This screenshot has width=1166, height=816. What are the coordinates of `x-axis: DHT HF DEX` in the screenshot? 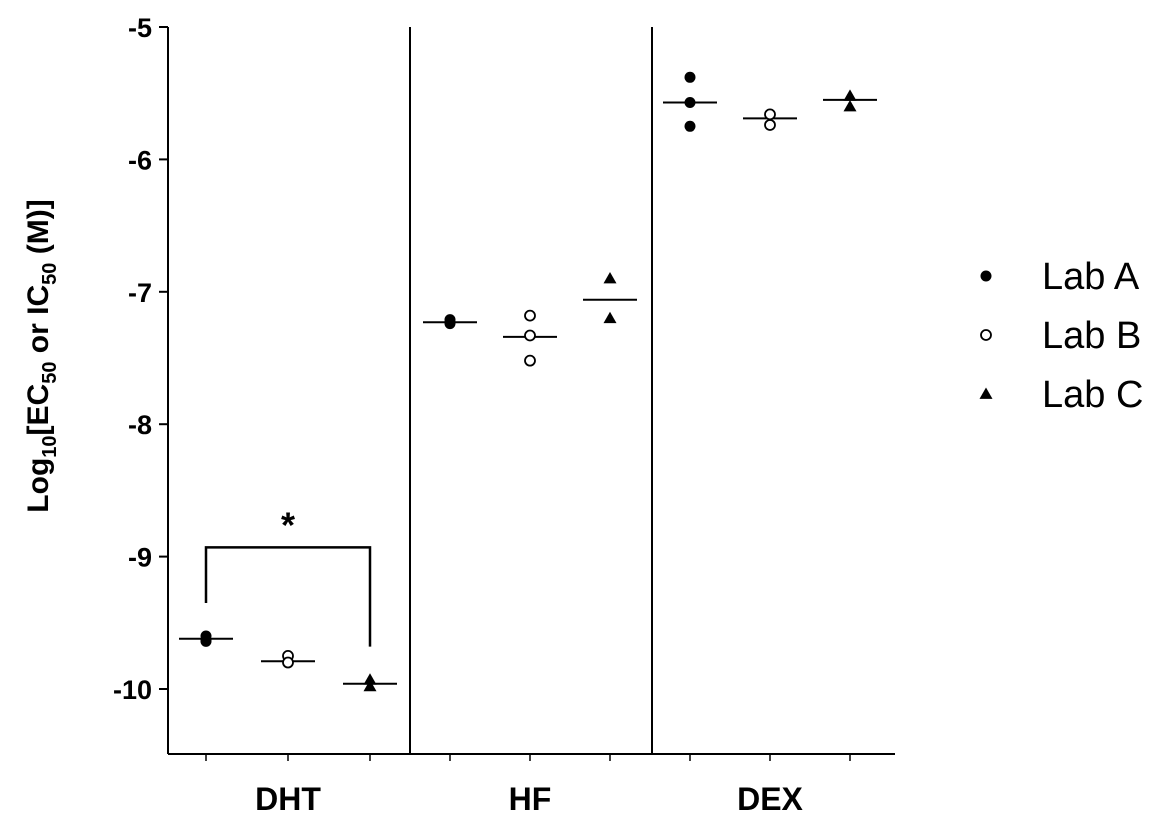 It's located at (528, 785).